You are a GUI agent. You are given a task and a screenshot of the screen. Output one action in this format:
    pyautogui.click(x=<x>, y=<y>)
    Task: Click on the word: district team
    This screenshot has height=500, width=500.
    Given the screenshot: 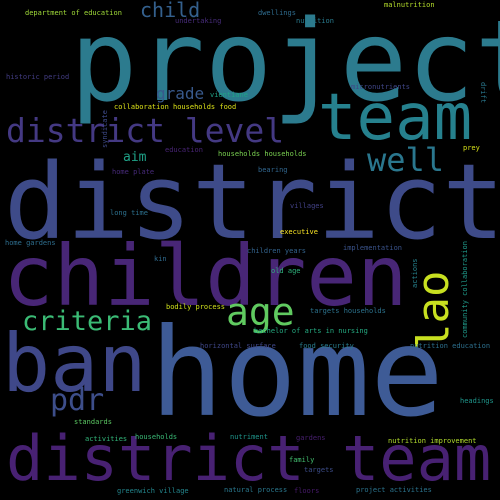 What is the action you would take?
    pyautogui.click(x=249, y=458)
    